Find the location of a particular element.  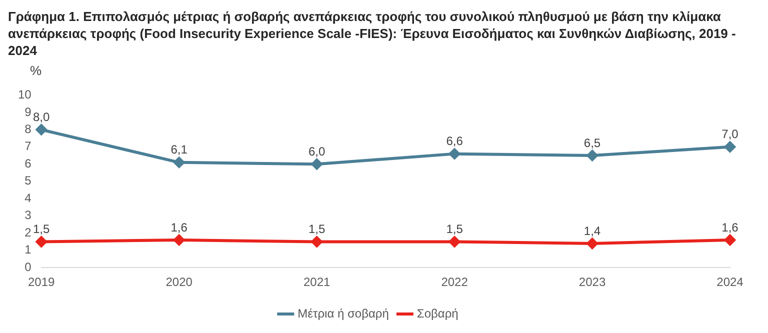

y-tick-label: 5 is located at coordinates (28, 181).